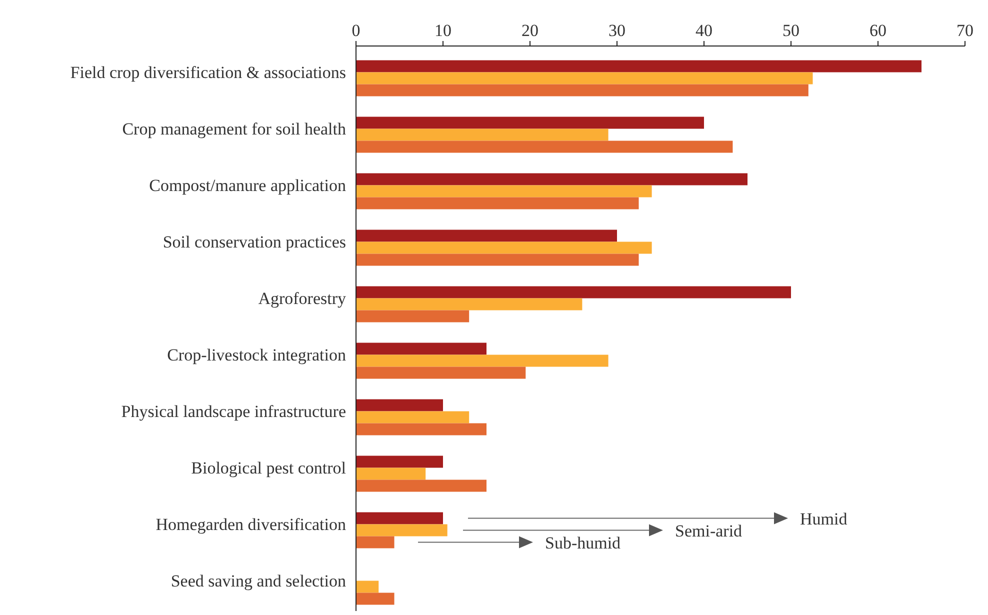  What do you see at coordinates (251, 524) in the screenshot?
I see `y-tick-label: Homegarden diversification` at bounding box center [251, 524].